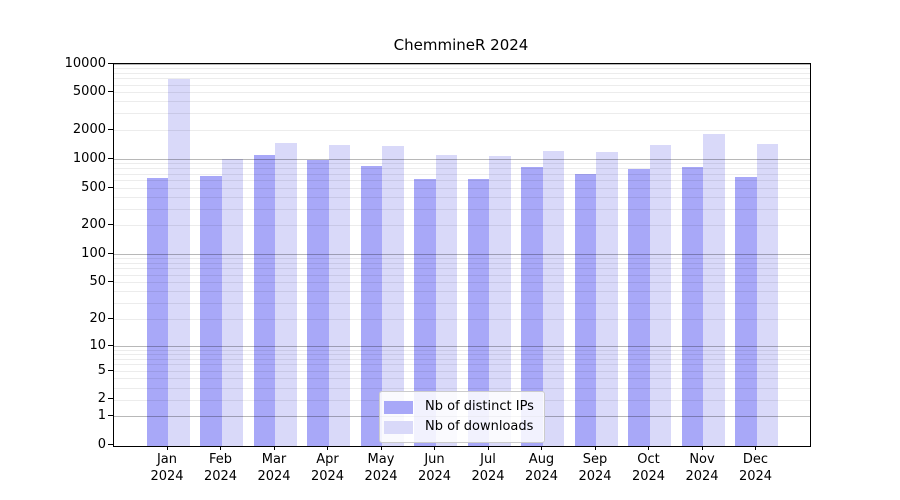  Describe the element at coordinates (595, 468) in the screenshot. I see `x-axis-tick-label: Sep 2024` at that location.